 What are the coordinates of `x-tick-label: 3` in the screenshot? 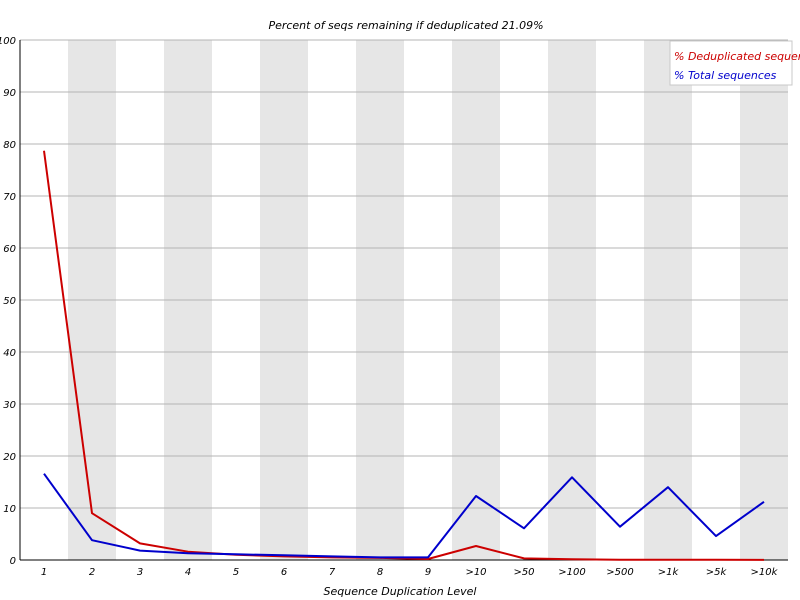 It's located at (140, 572).